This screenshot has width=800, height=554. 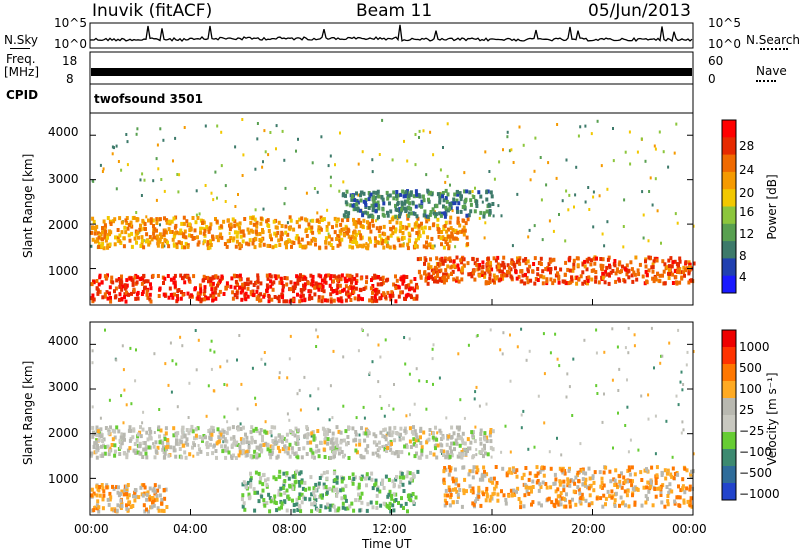 I want to click on nsearch-line-key, so click(x=774, y=49).